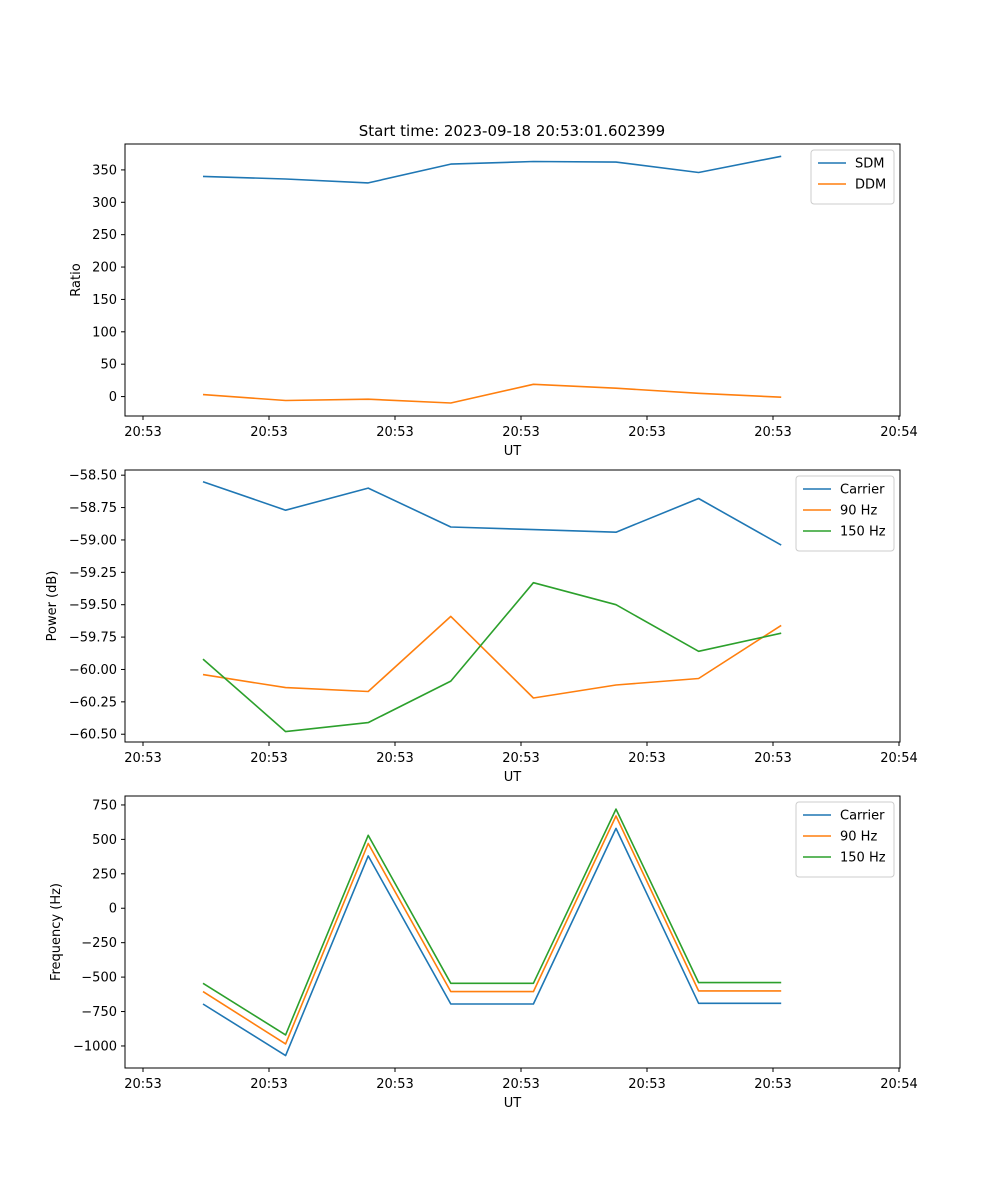 Image resolution: width=1000 pixels, height=1200 pixels. Describe the element at coordinates (93, 702) in the screenshot. I see `y-tick-label: −60.25` at that location.